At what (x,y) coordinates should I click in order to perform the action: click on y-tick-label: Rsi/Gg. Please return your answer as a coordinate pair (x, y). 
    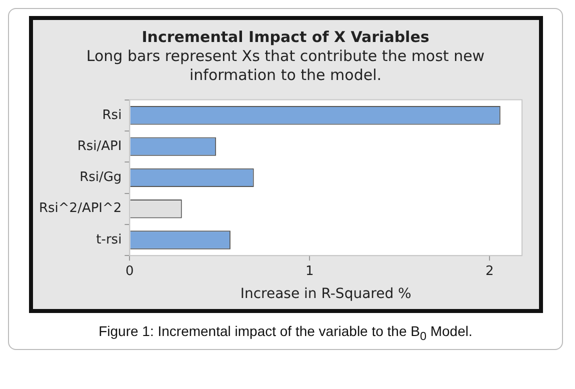
    Looking at the image, I should click on (100, 178).